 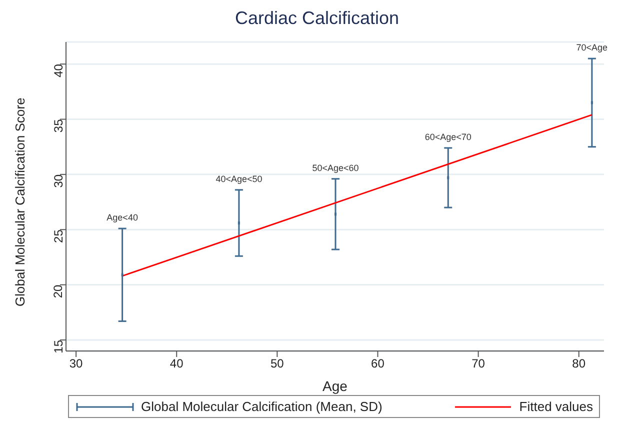 I want to click on annotation: 60<Age<70, so click(x=448, y=137).